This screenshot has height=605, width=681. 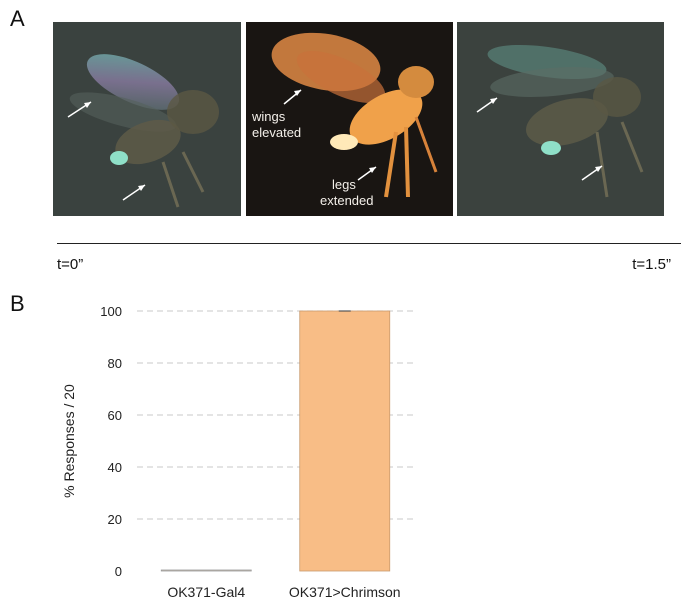 I want to click on time-start-label: t=0”, so click(x=70, y=264).